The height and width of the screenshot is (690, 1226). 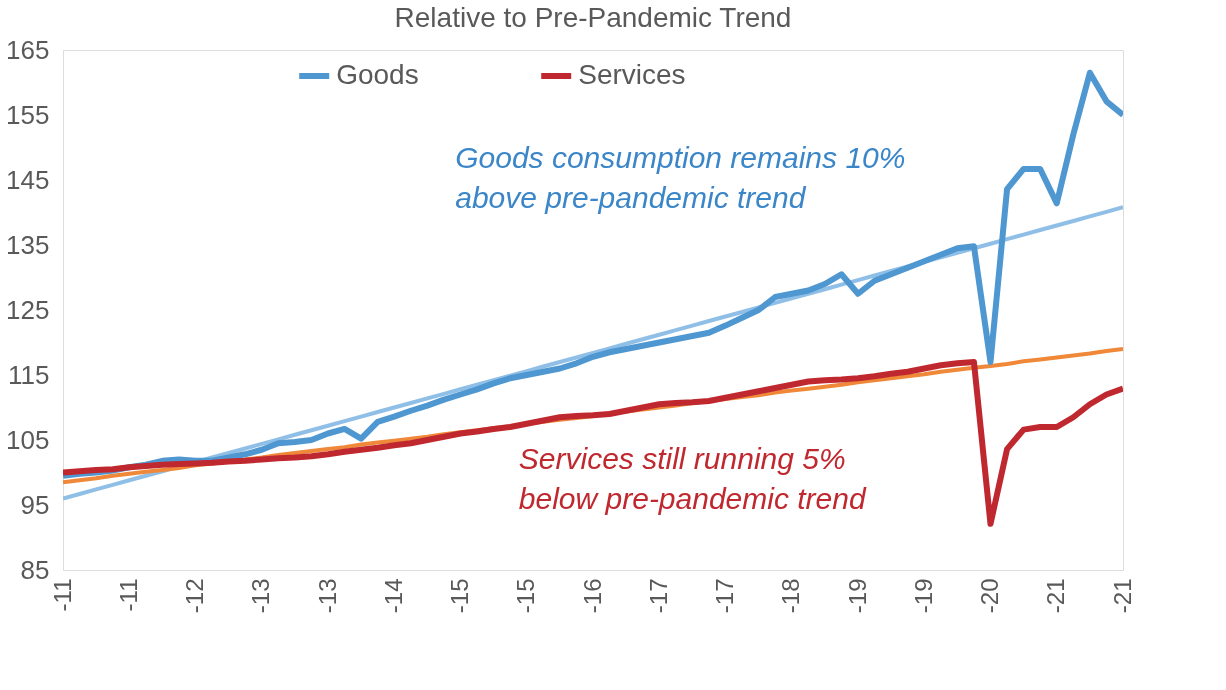 What do you see at coordinates (593, 17) in the screenshot?
I see `chart-title: Relative to Pre-Pandemic Trend` at bounding box center [593, 17].